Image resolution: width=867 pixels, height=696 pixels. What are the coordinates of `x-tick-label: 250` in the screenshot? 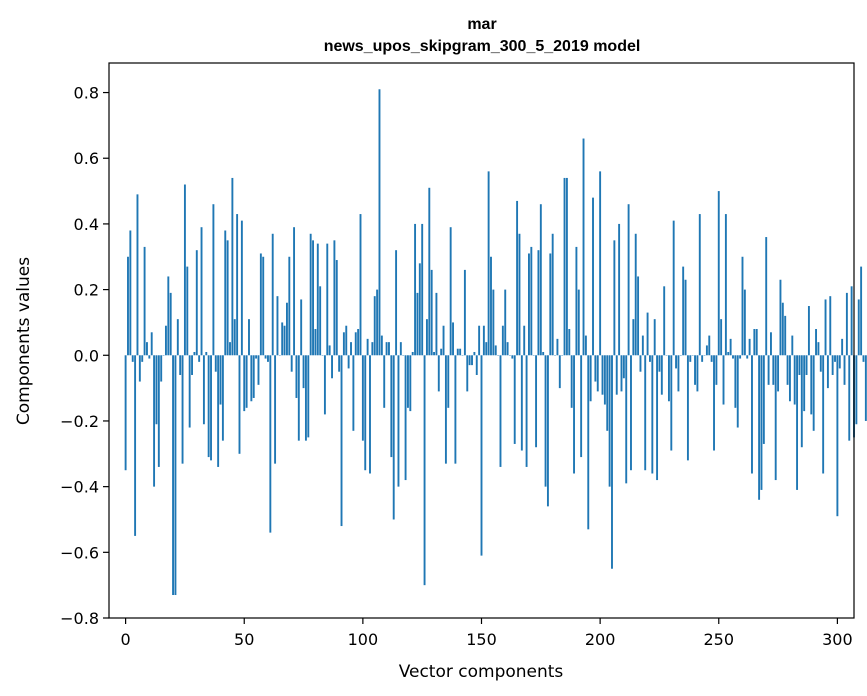 It's located at (718, 639).